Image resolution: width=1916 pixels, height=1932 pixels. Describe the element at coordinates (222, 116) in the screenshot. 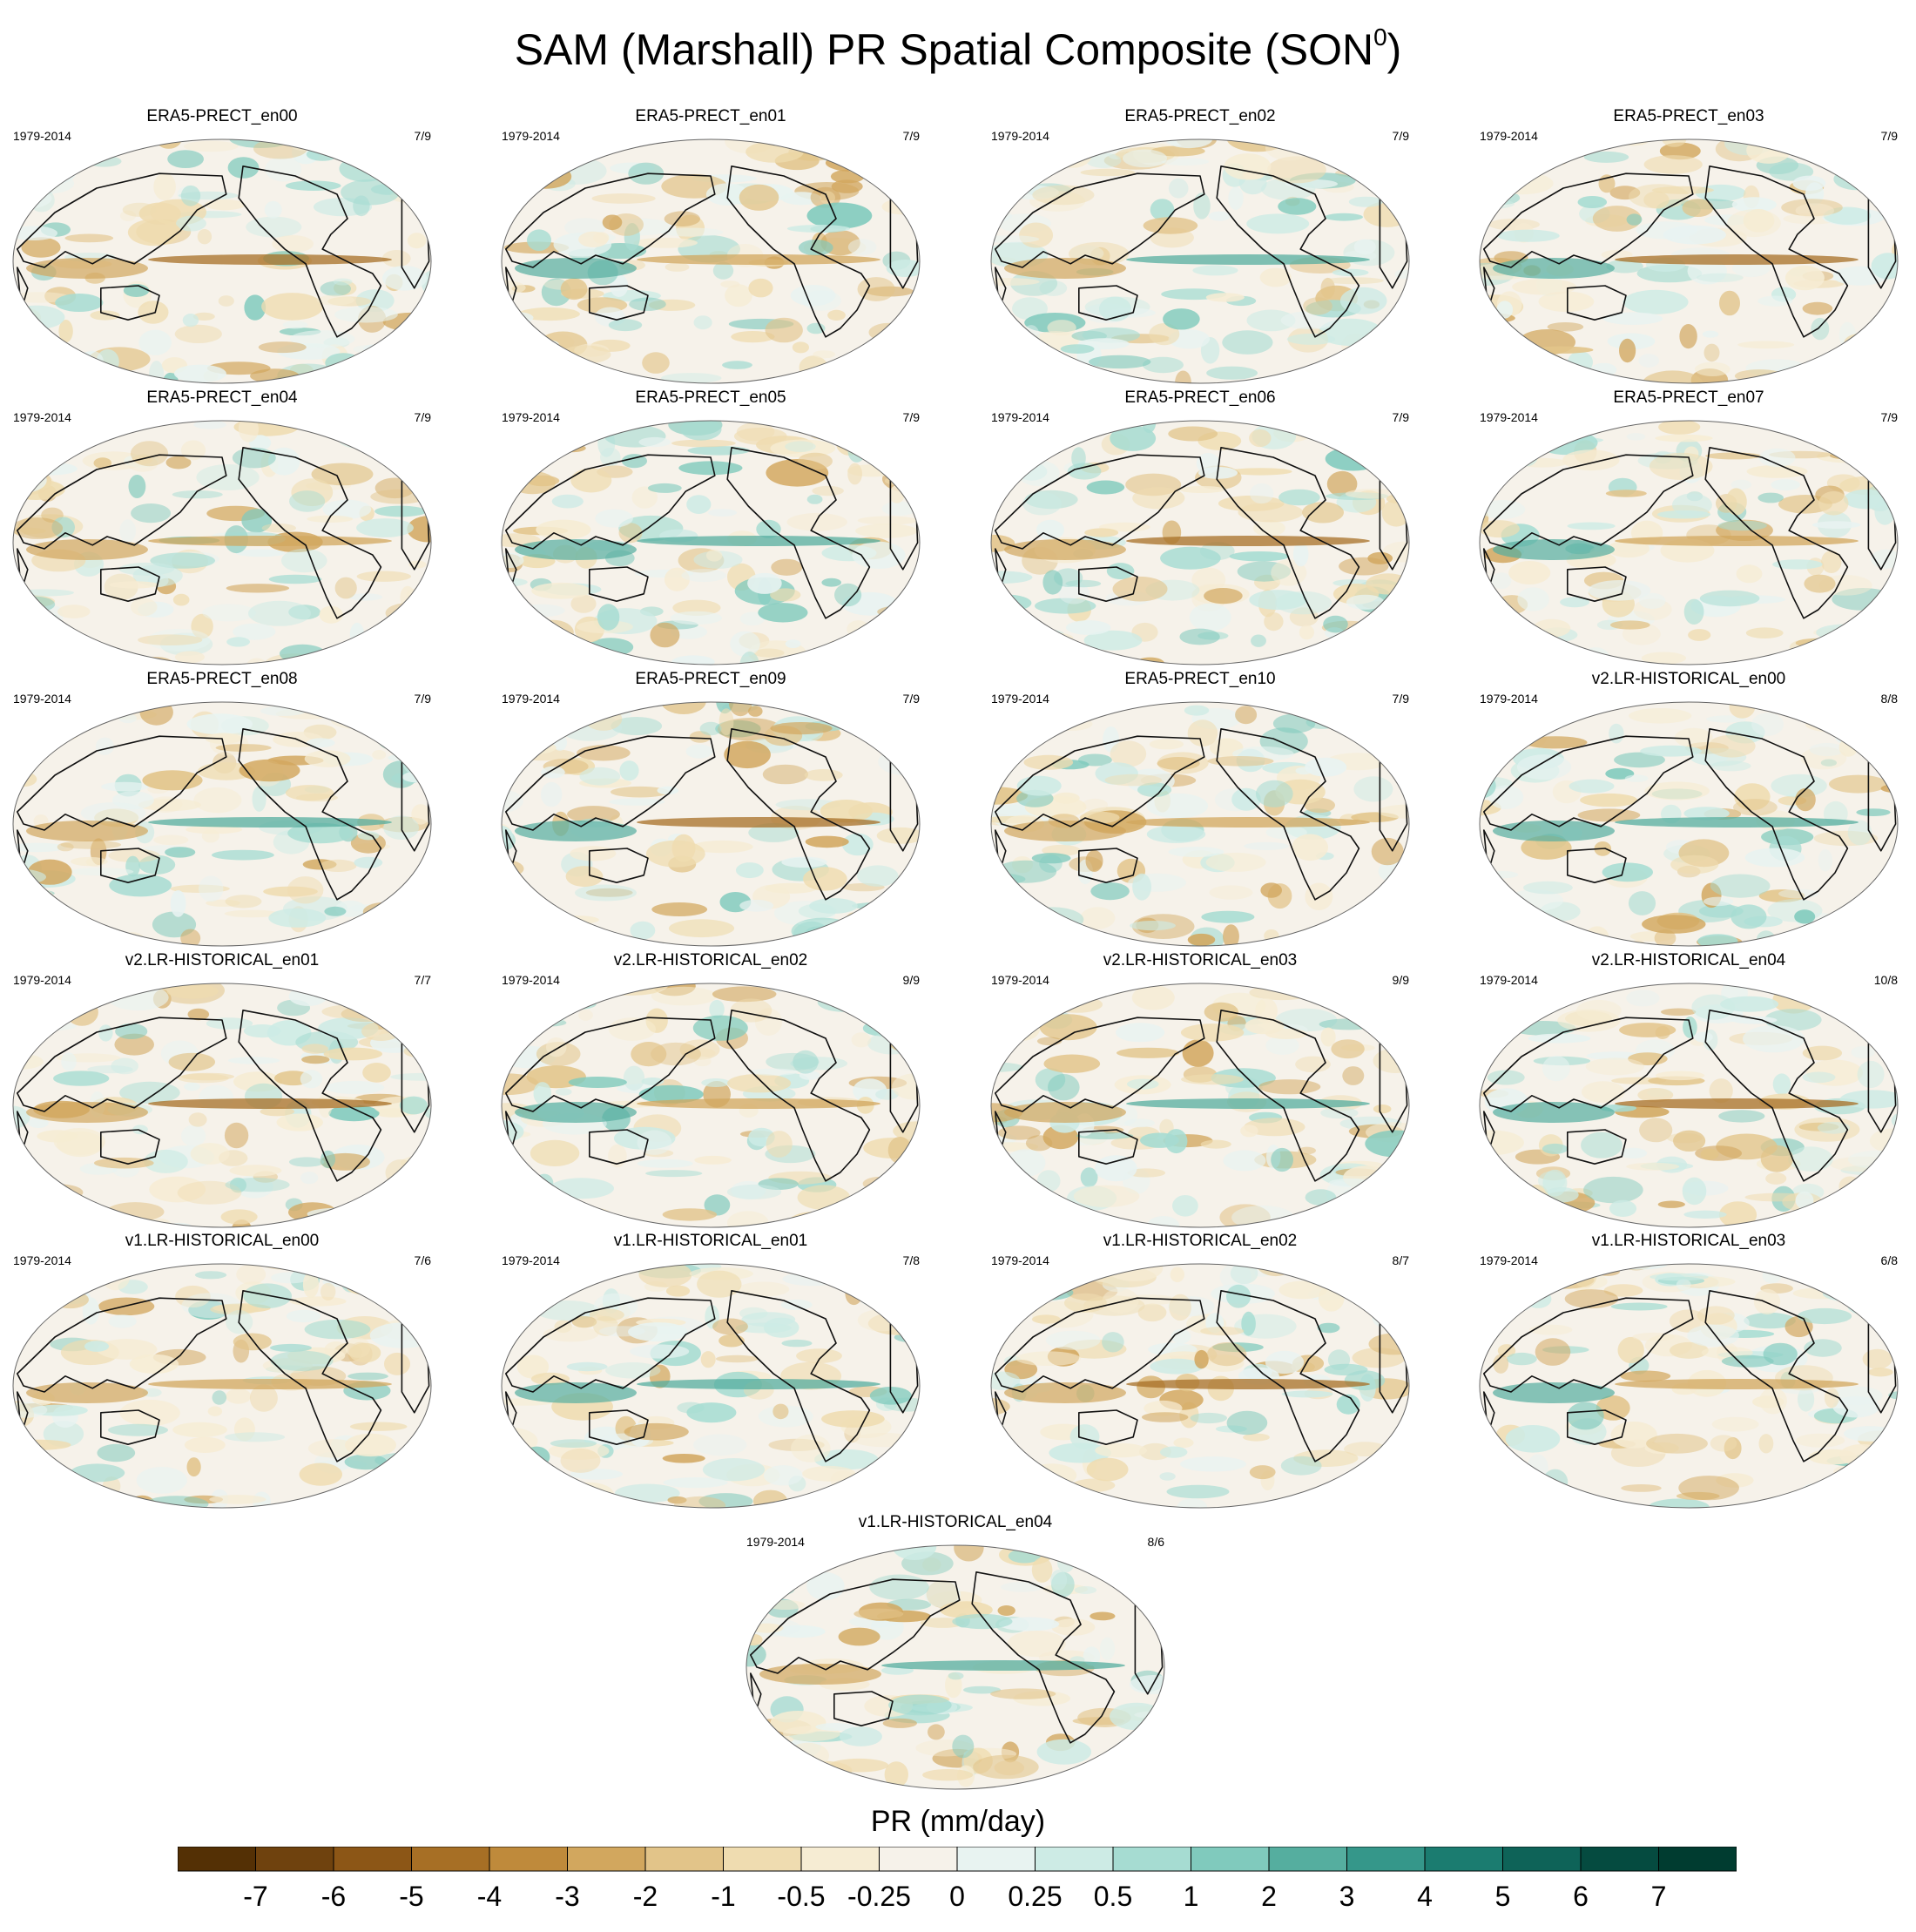

I see `panel-title: ERA5-PRECT_en00` at that location.